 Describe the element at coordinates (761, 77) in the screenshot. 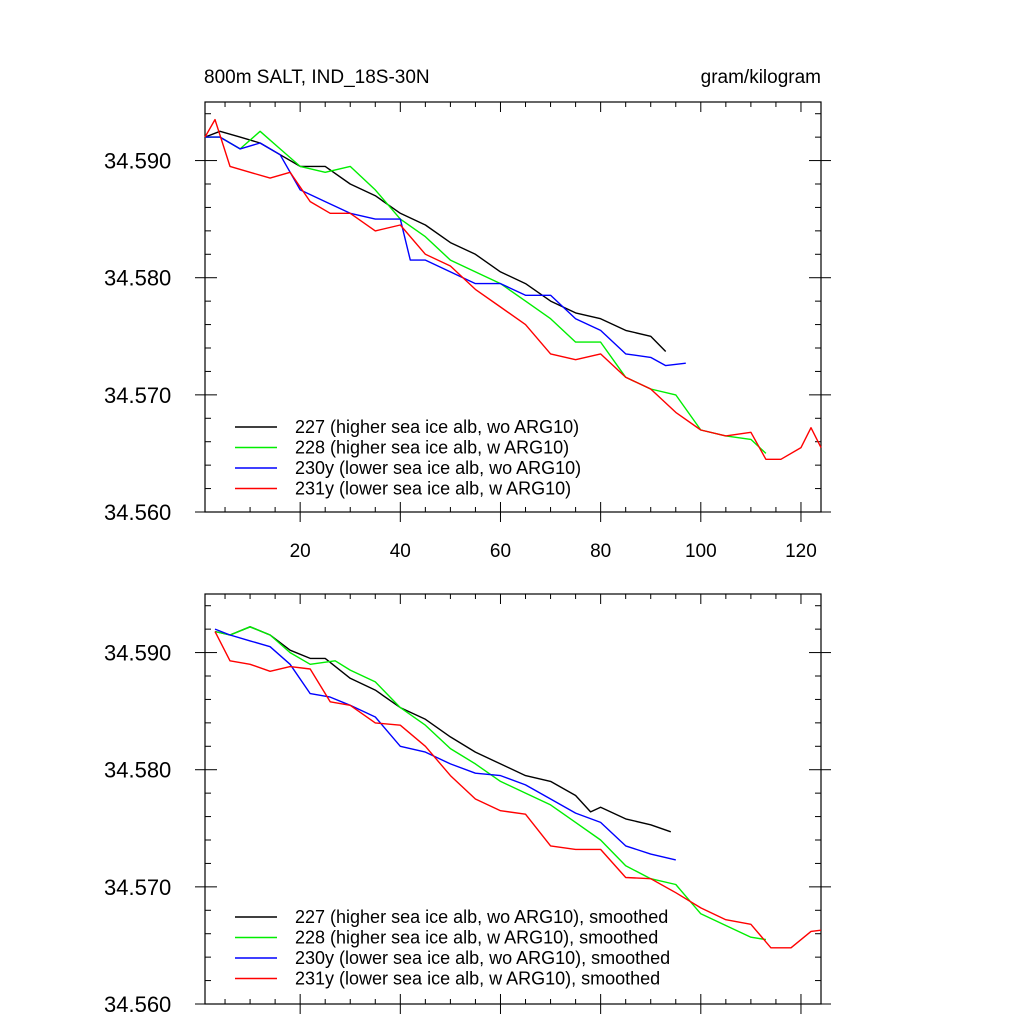

I see `units-label: gram/kilogram` at that location.